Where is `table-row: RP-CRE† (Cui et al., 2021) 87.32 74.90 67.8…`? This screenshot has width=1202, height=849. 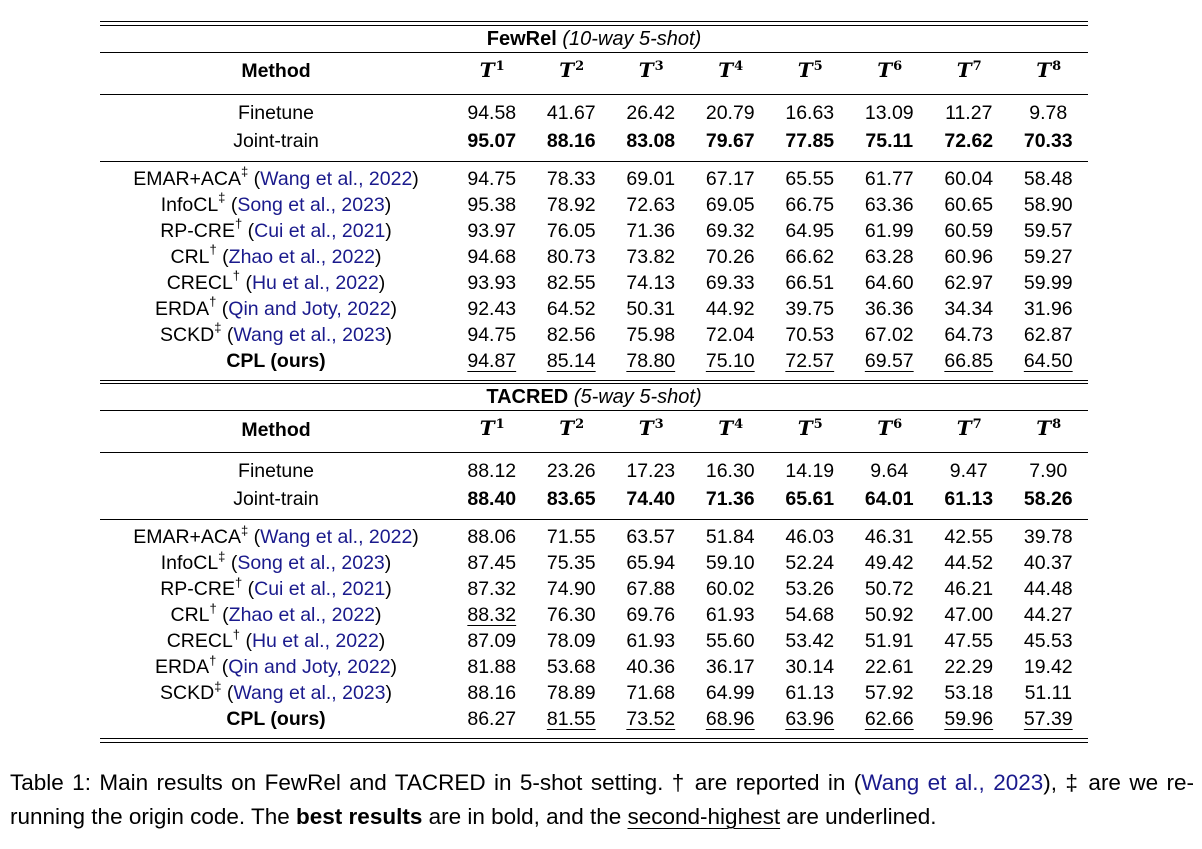 table-row: RP-CRE† (Cui et al., 2021) 87.32 74.90 67.8… is located at coordinates (594, 589).